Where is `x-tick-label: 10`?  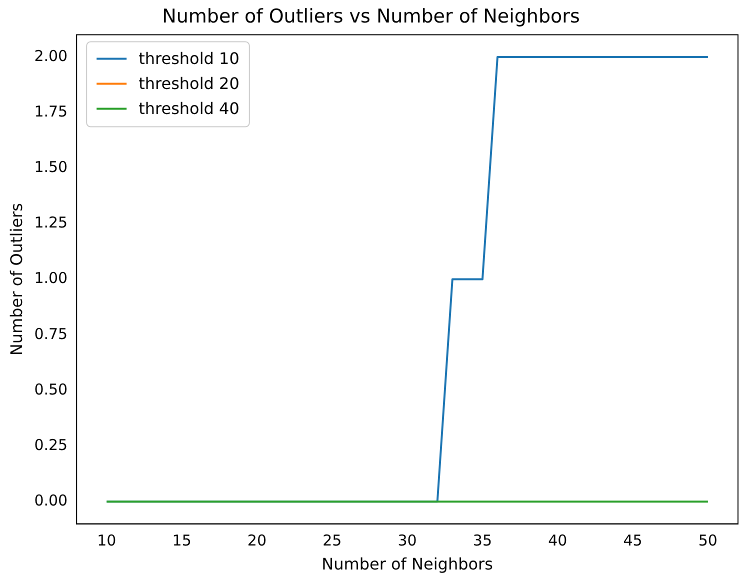
x-tick-label: 10 is located at coordinates (106, 541).